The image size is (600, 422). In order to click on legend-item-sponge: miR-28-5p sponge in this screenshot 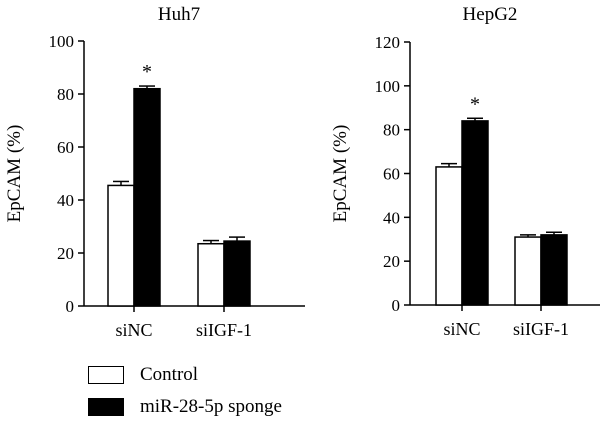, I will do `click(185, 407)`.